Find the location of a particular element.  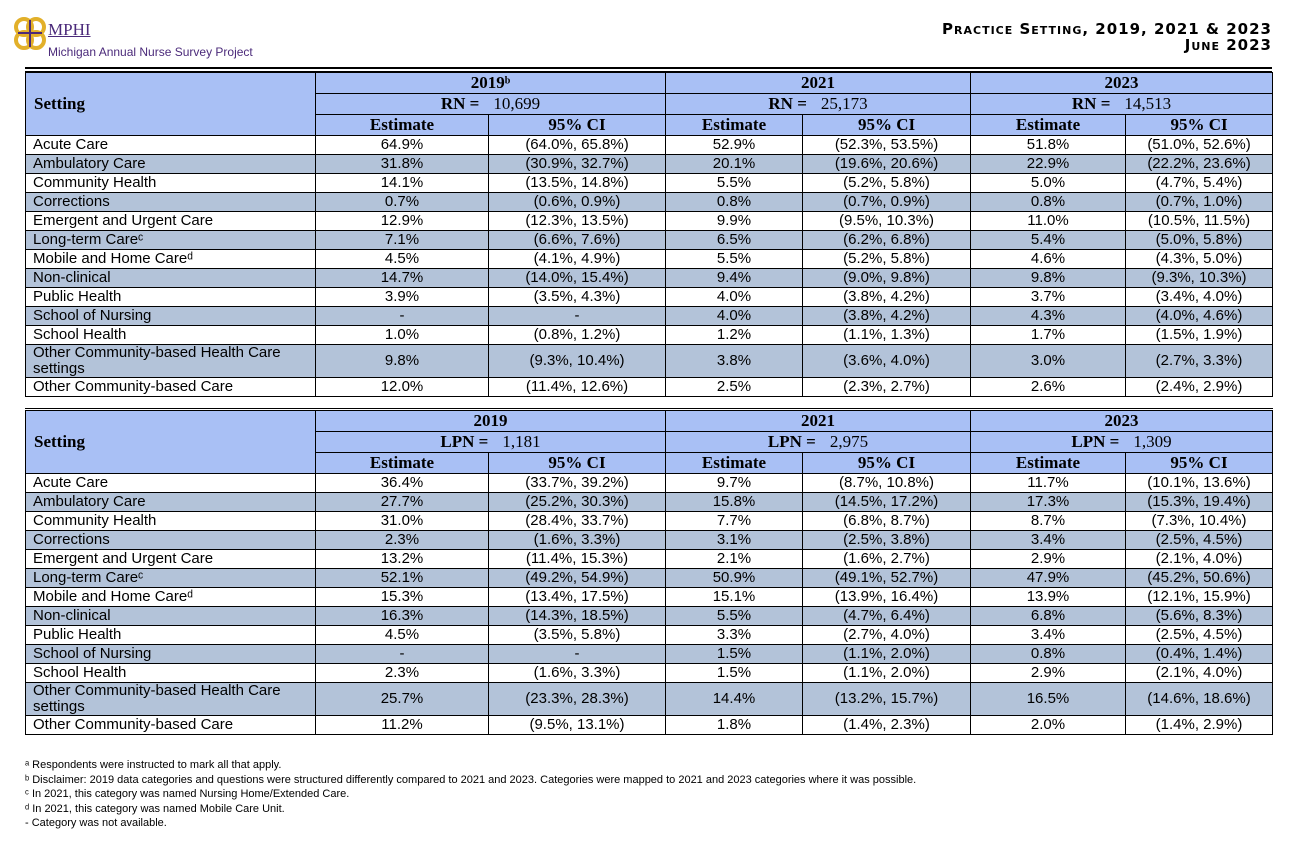

value-cell: 1.2% is located at coordinates (734, 335).